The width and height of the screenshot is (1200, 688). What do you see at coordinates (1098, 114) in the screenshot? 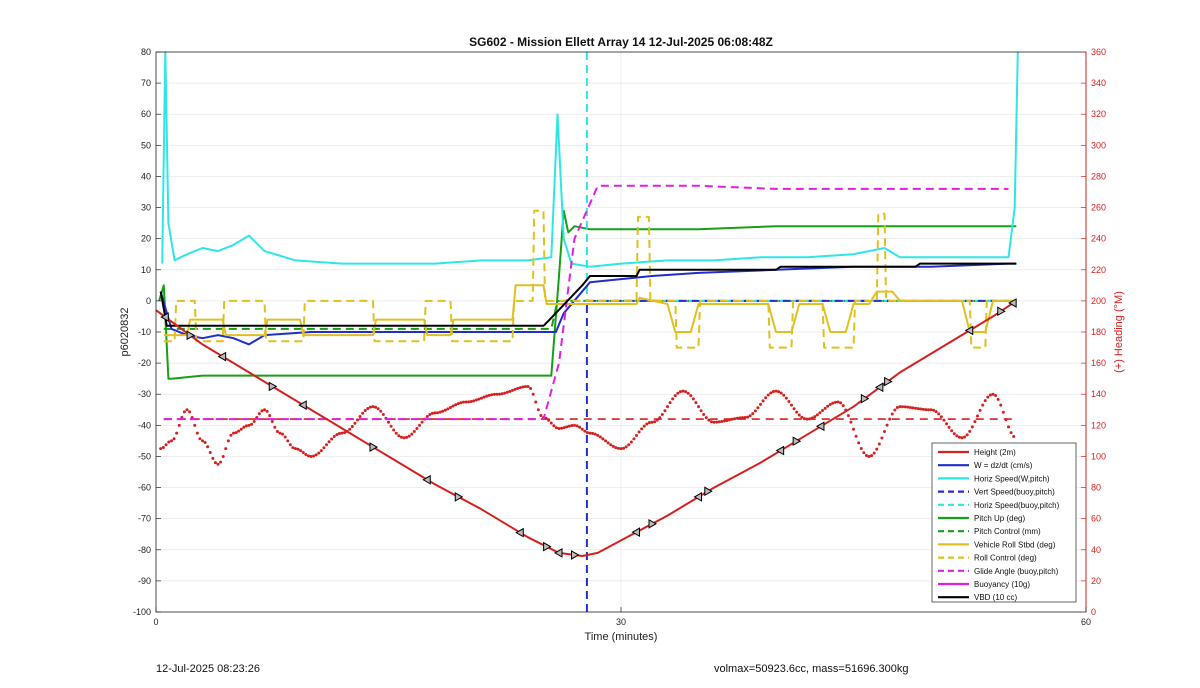
I see `y2-tick-label: 320` at bounding box center [1098, 114].